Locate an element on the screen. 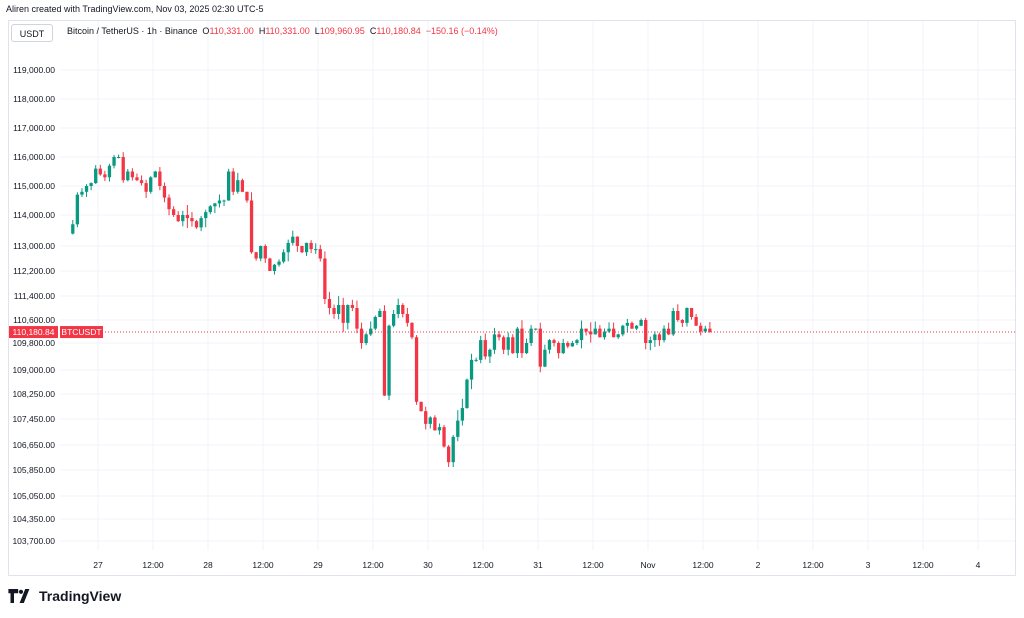  x-tick-label: 28 is located at coordinates (208, 565).